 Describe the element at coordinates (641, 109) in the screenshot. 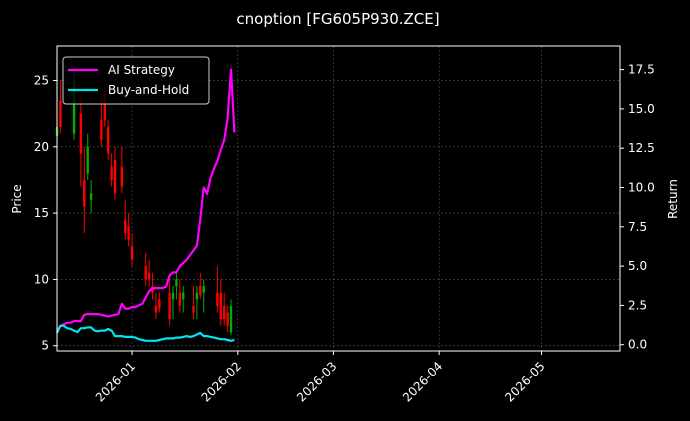

I see `y2-tick-label: 15.0` at that location.